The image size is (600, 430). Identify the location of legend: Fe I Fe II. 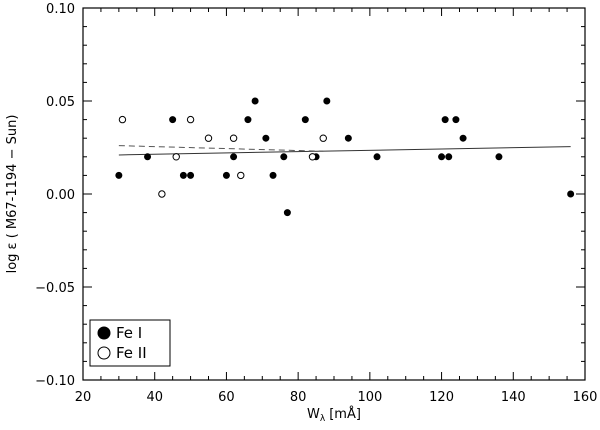
(130, 343).